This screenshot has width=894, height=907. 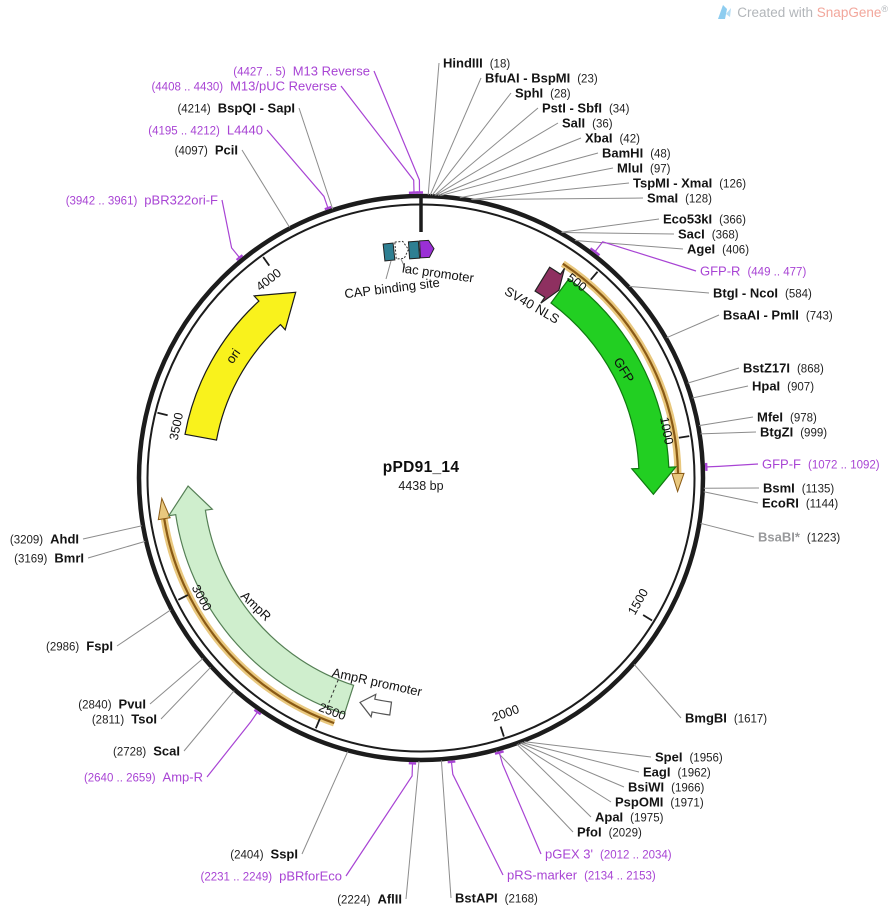 I want to click on site-name: BmrI, so click(x=69, y=558).